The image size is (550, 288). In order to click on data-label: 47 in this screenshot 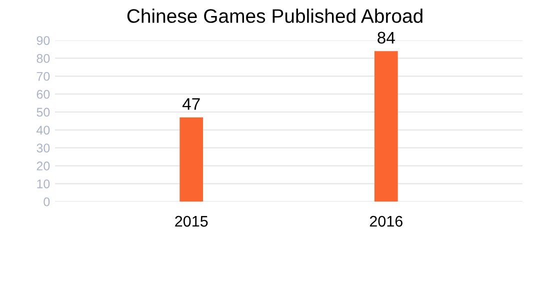, I will do `click(191, 104)`.